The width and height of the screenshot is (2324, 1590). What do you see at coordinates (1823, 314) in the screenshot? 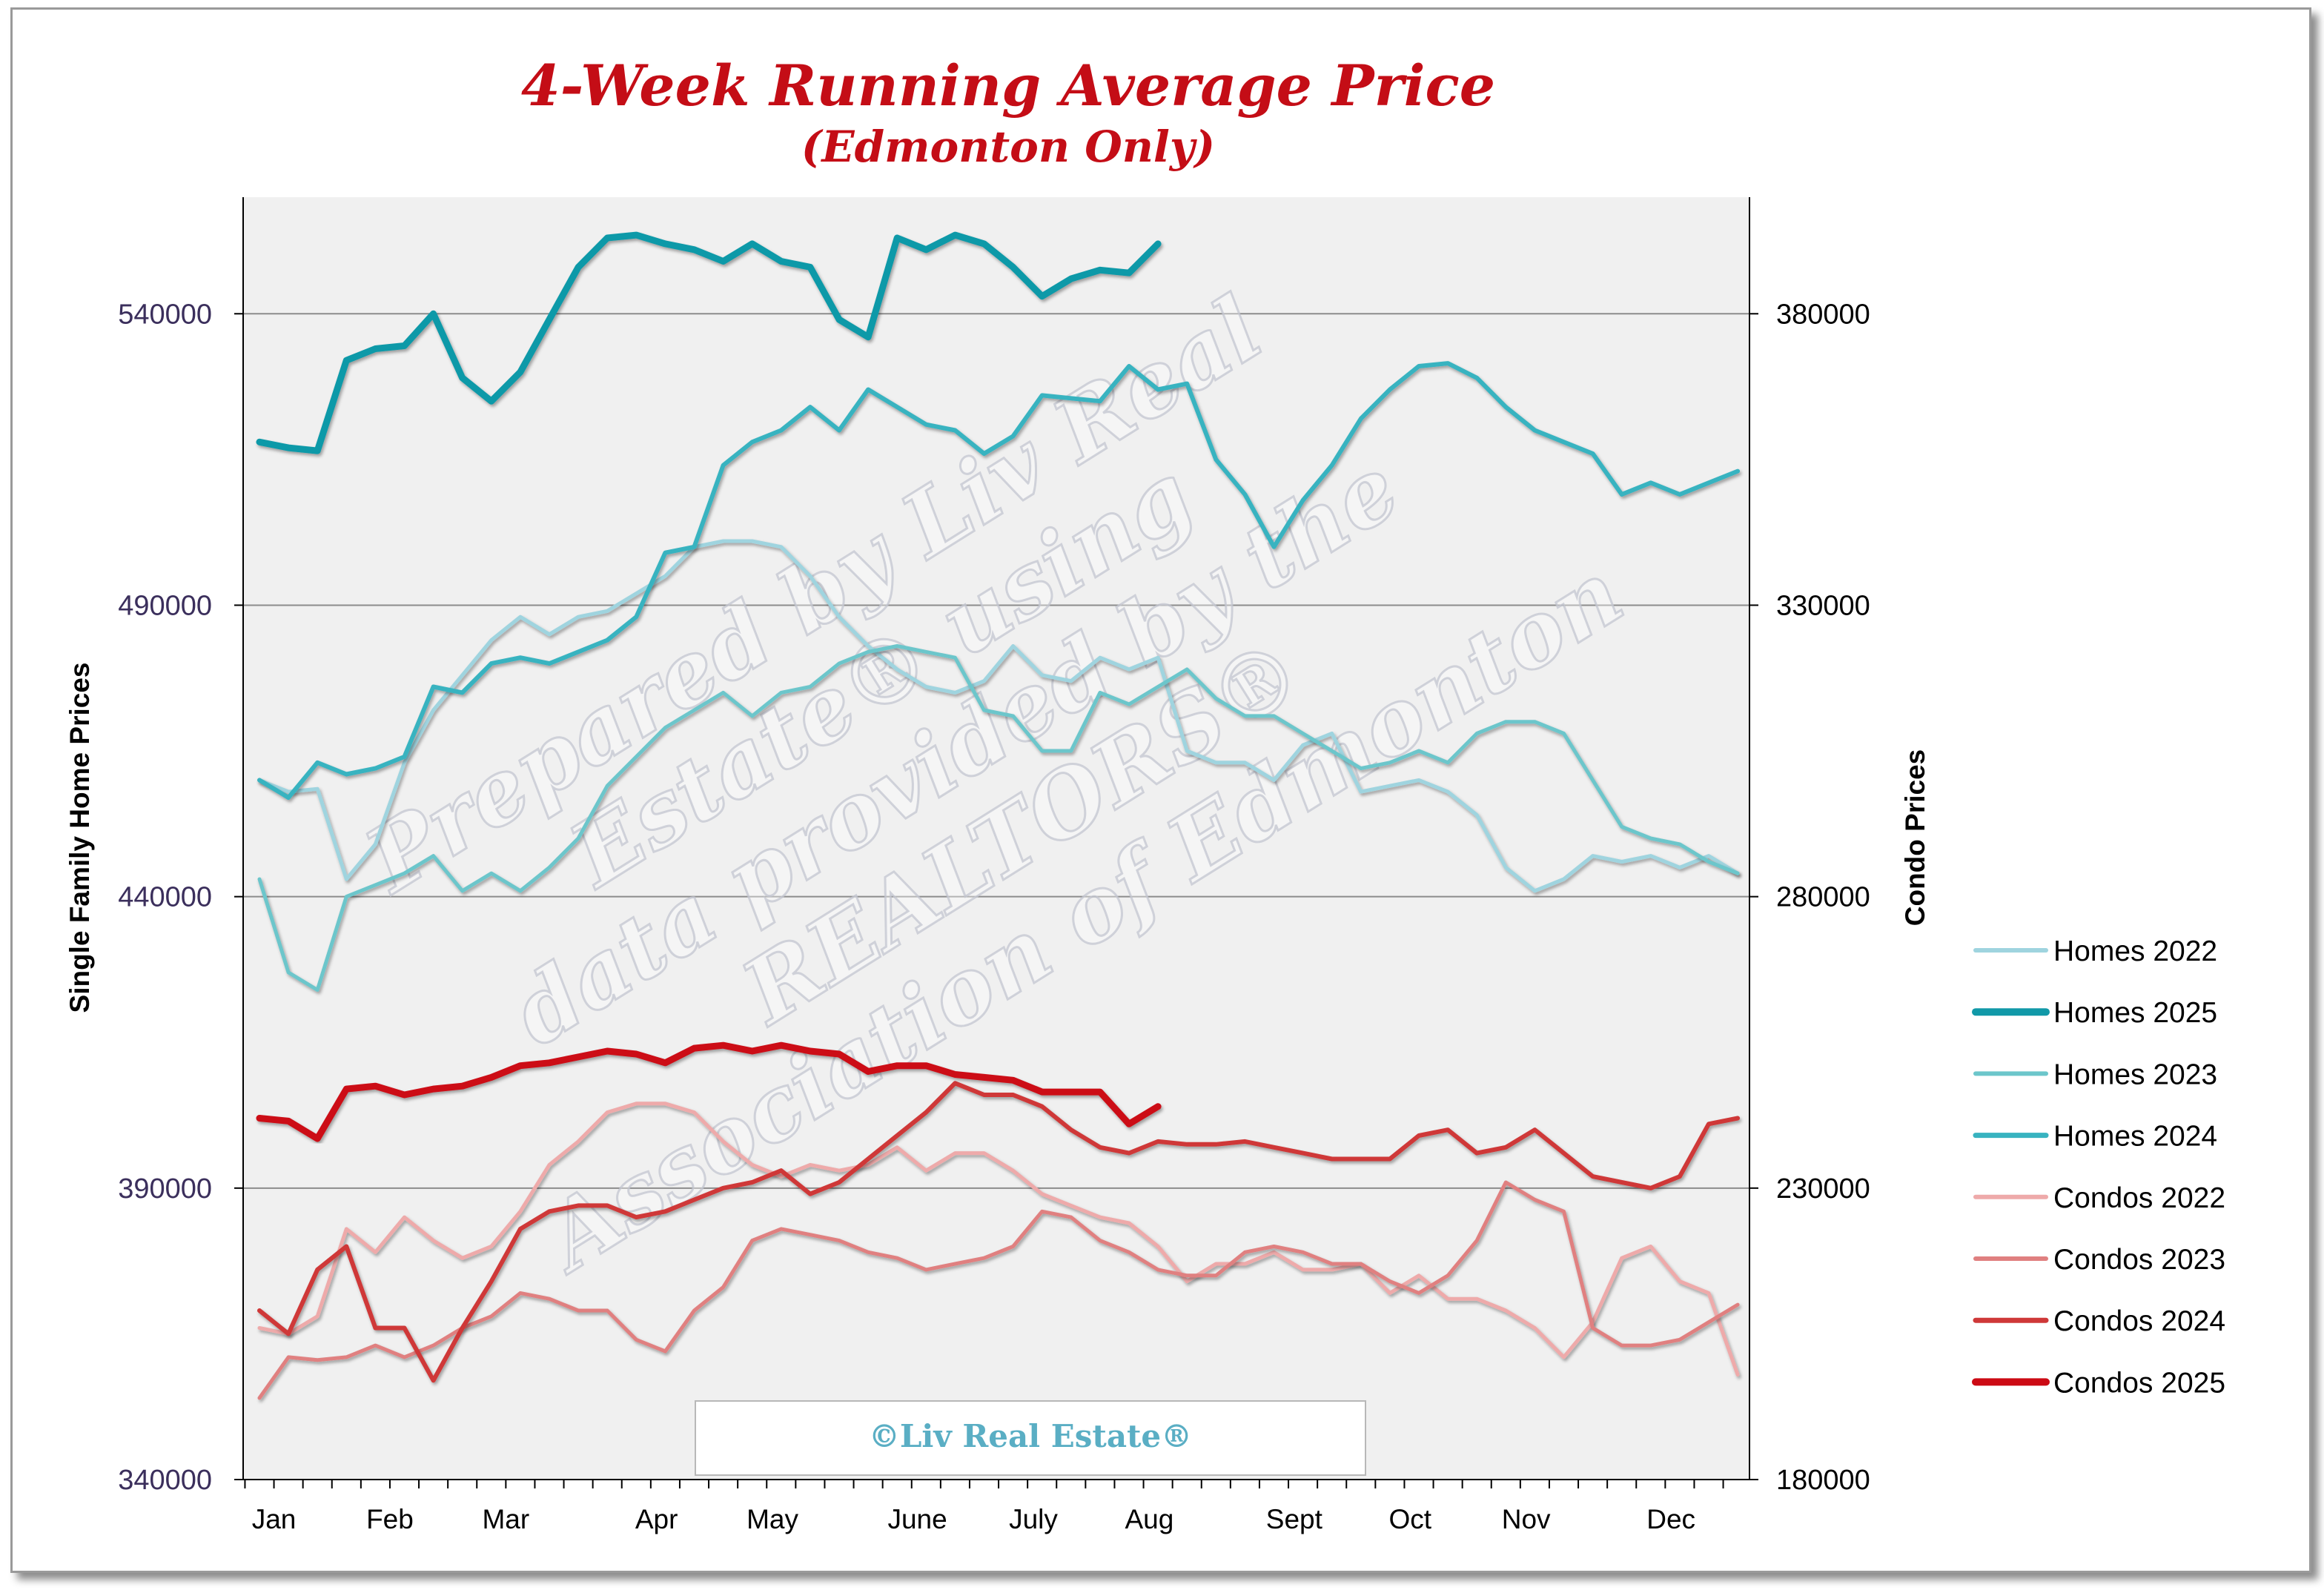
I see `y-right-tick-label: 380000` at bounding box center [1823, 314].